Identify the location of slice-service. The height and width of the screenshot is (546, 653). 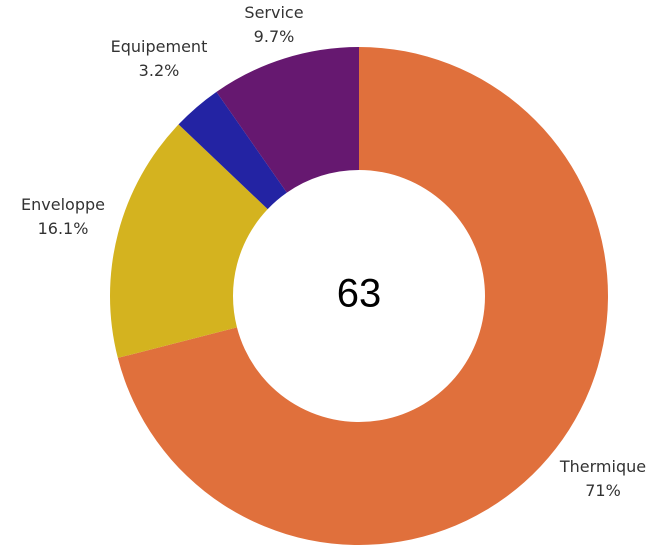
(287, 120).